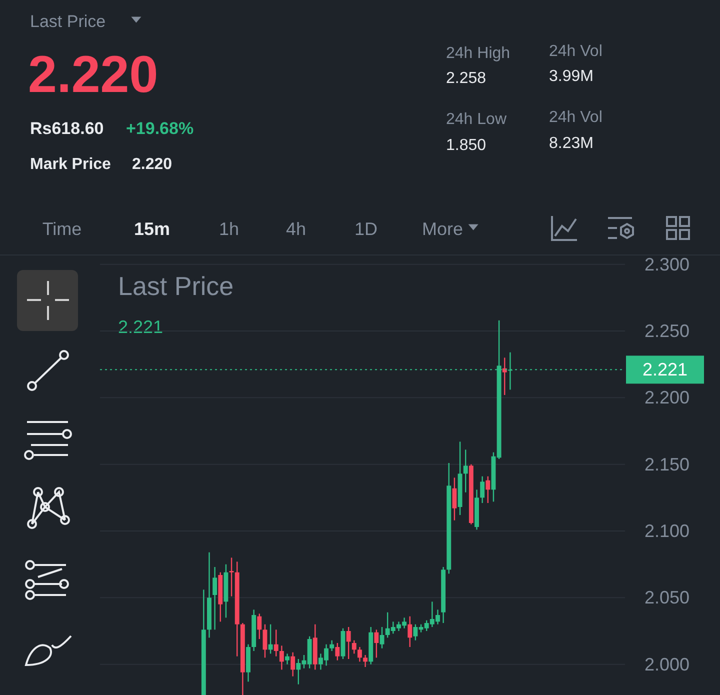  What do you see at coordinates (71, 164) in the screenshot?
I see `text: Mark Price` at bounding box center [71, 164].